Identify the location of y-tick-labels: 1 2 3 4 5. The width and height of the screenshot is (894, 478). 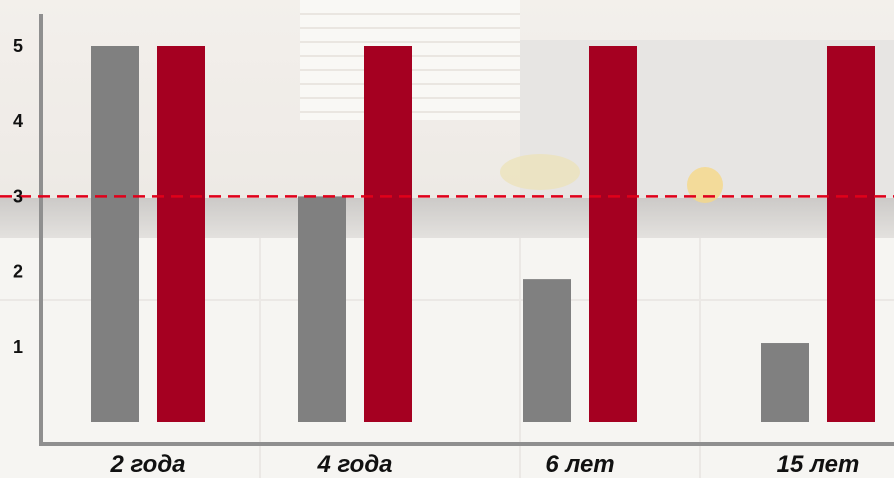
(18, 196).